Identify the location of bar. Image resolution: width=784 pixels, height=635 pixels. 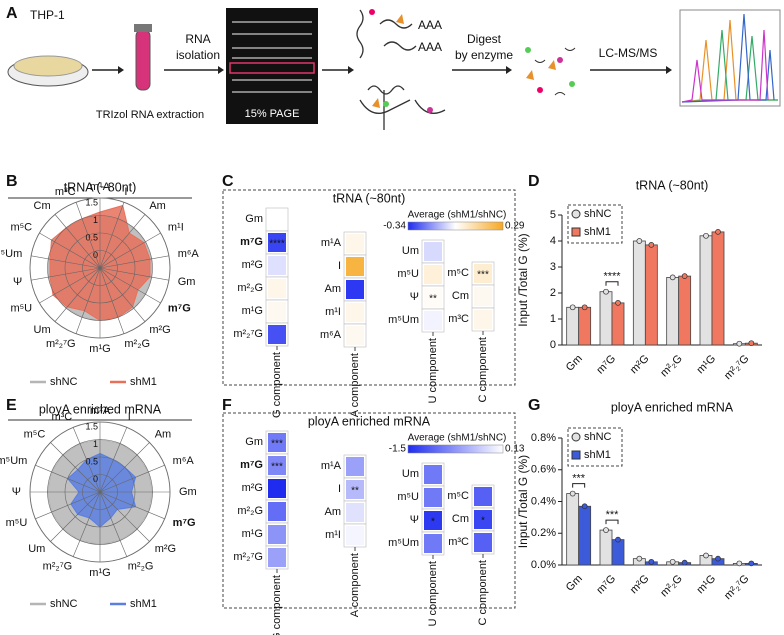
(585, 535).